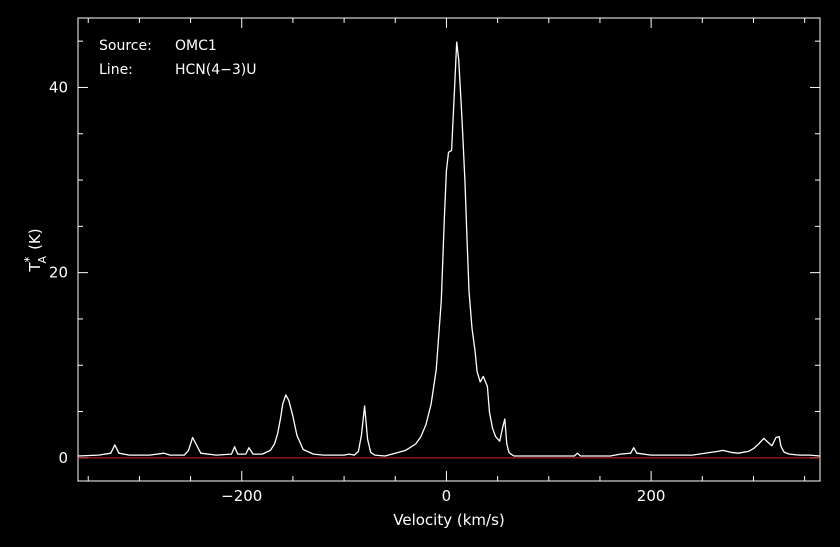  I want to click on x-axis-label: Velocity (km/s), so click(448, 520).